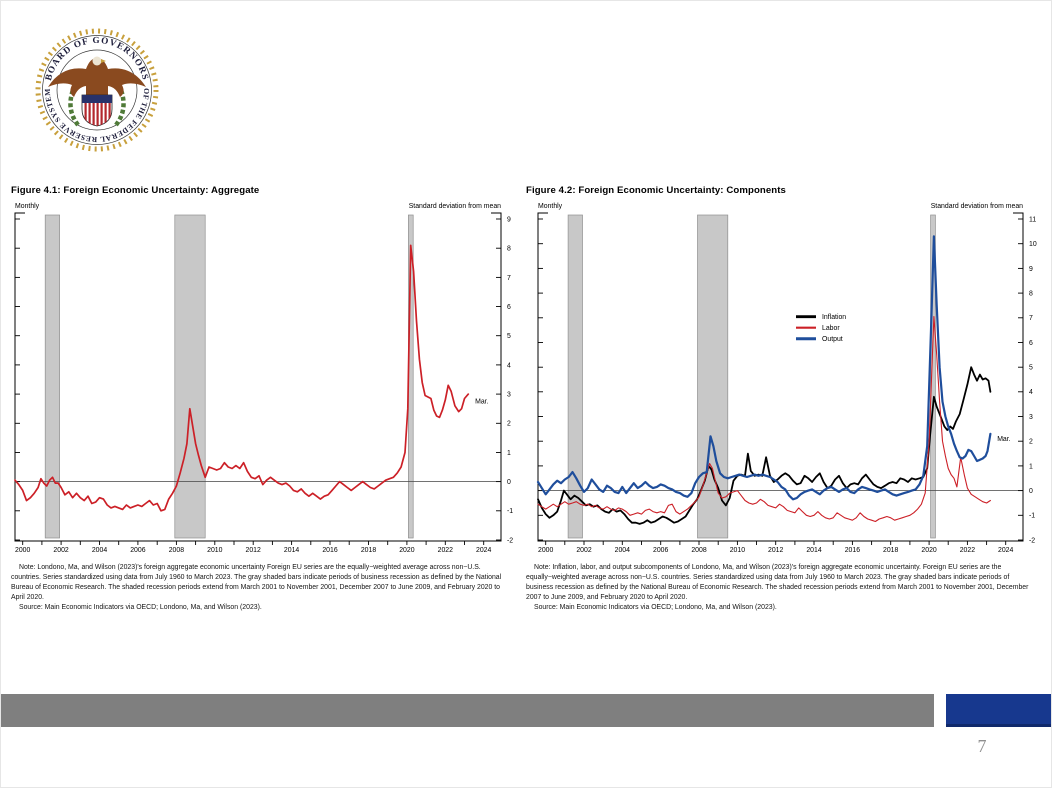 This screenshot has width=1052, height=788. I want to click on shield-stripes, so click(97, 114).